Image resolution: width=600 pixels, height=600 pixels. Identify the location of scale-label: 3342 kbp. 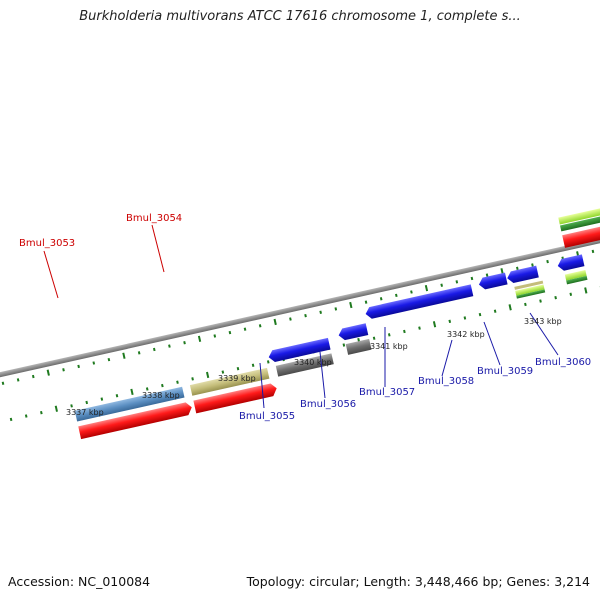
(466, 334).